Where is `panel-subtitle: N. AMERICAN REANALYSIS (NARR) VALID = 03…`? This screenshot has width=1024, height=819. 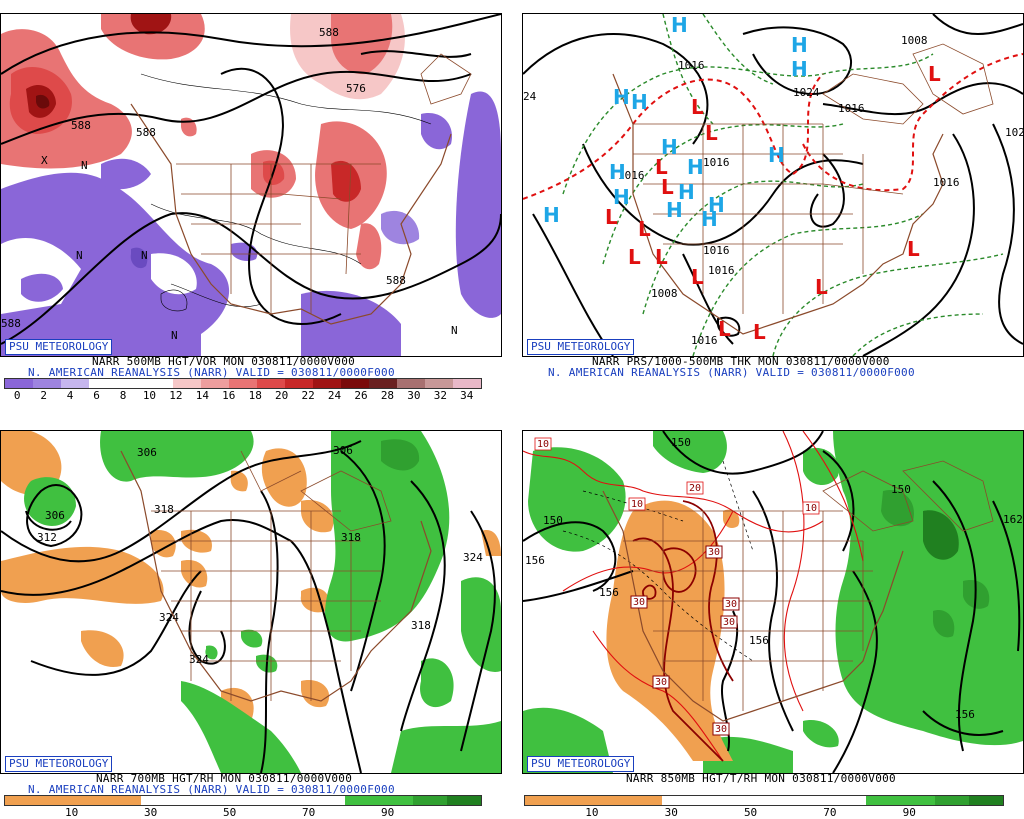 panel-subtitle: N. AMERICAN REANALYSIS (NARR) VALID = 03… is located at coordinates (731, 372).